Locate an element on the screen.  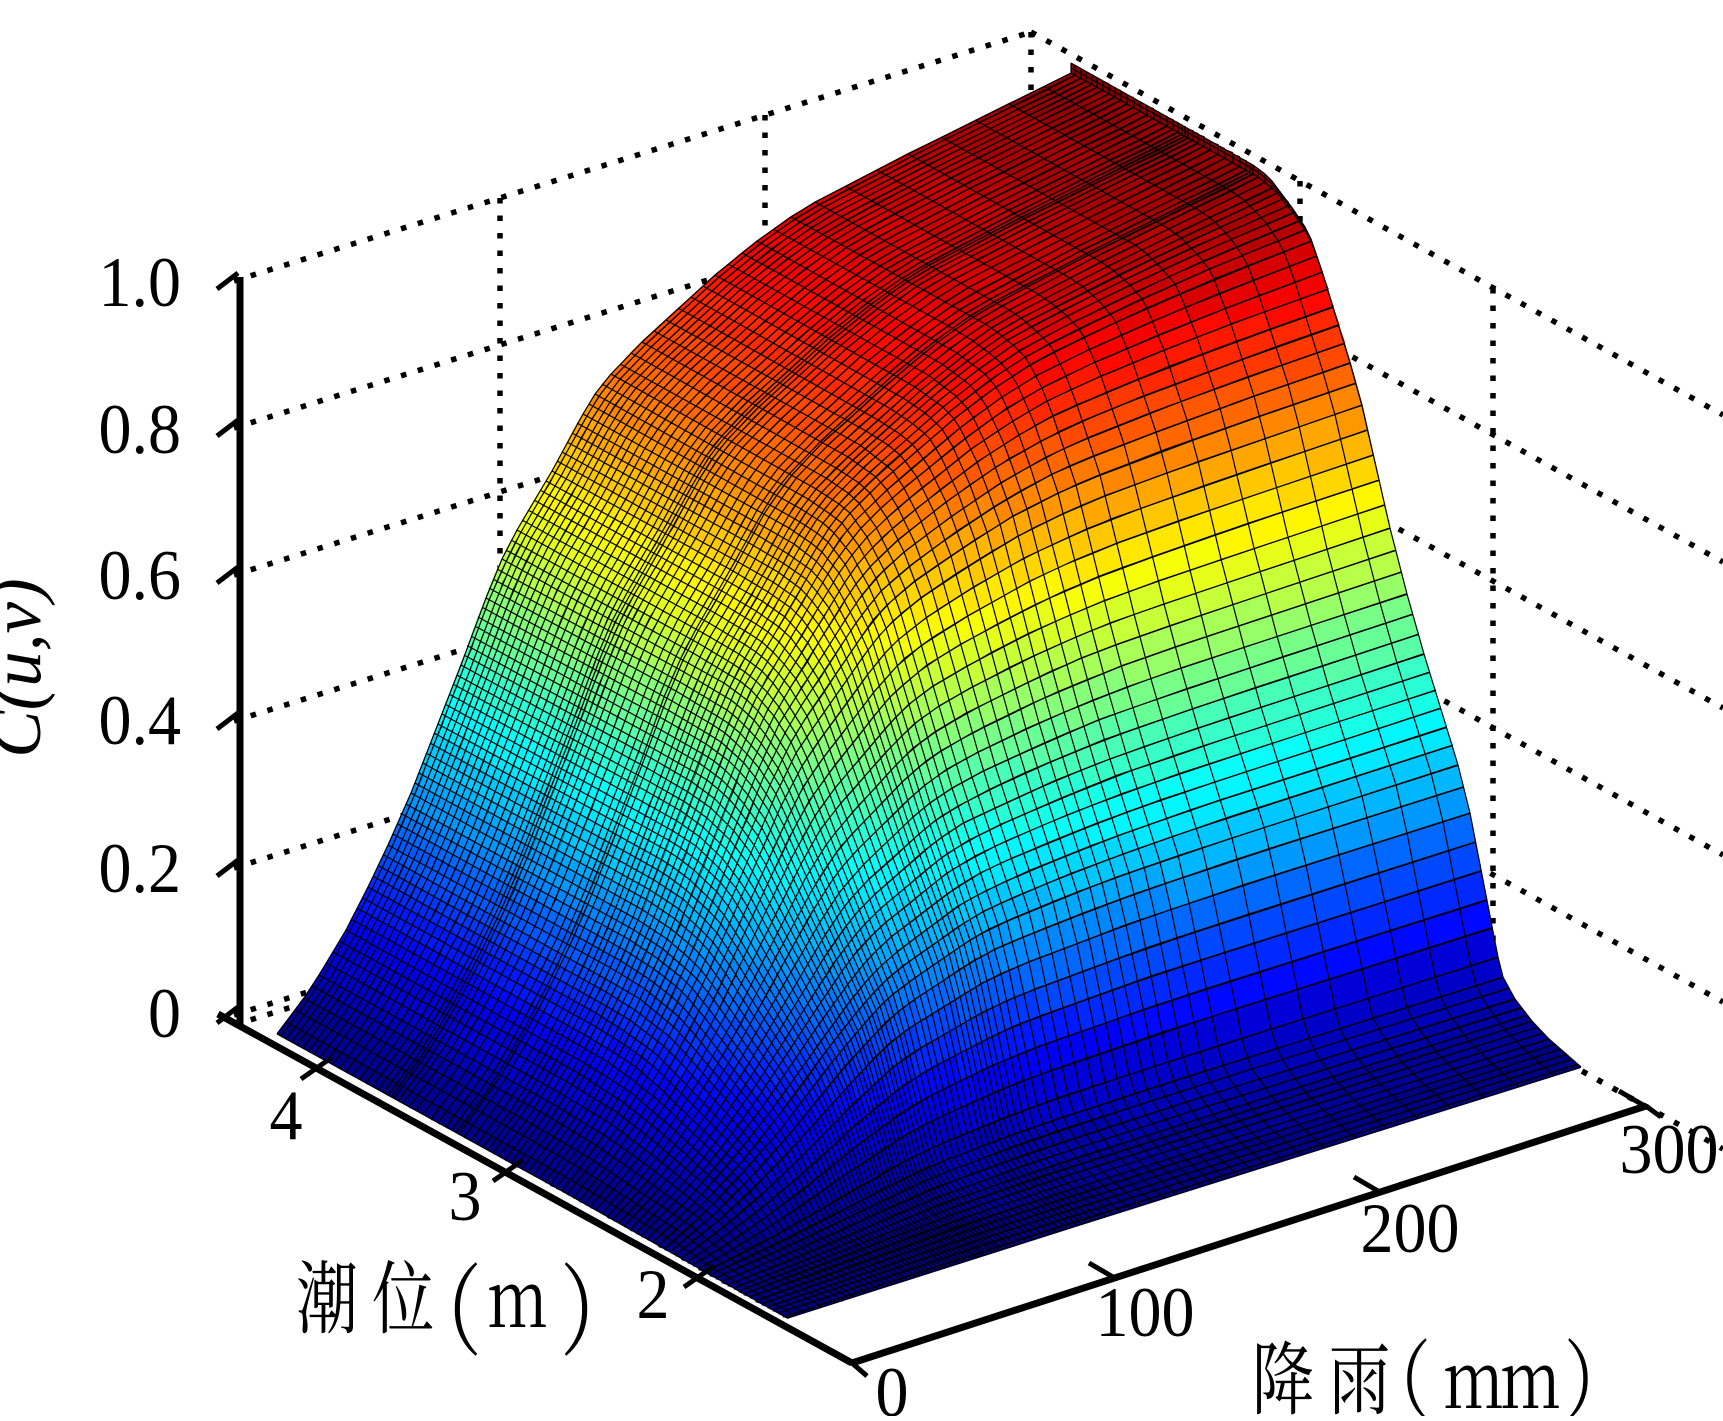
svg-text: 0.4 is located at coordinates (139, 720).